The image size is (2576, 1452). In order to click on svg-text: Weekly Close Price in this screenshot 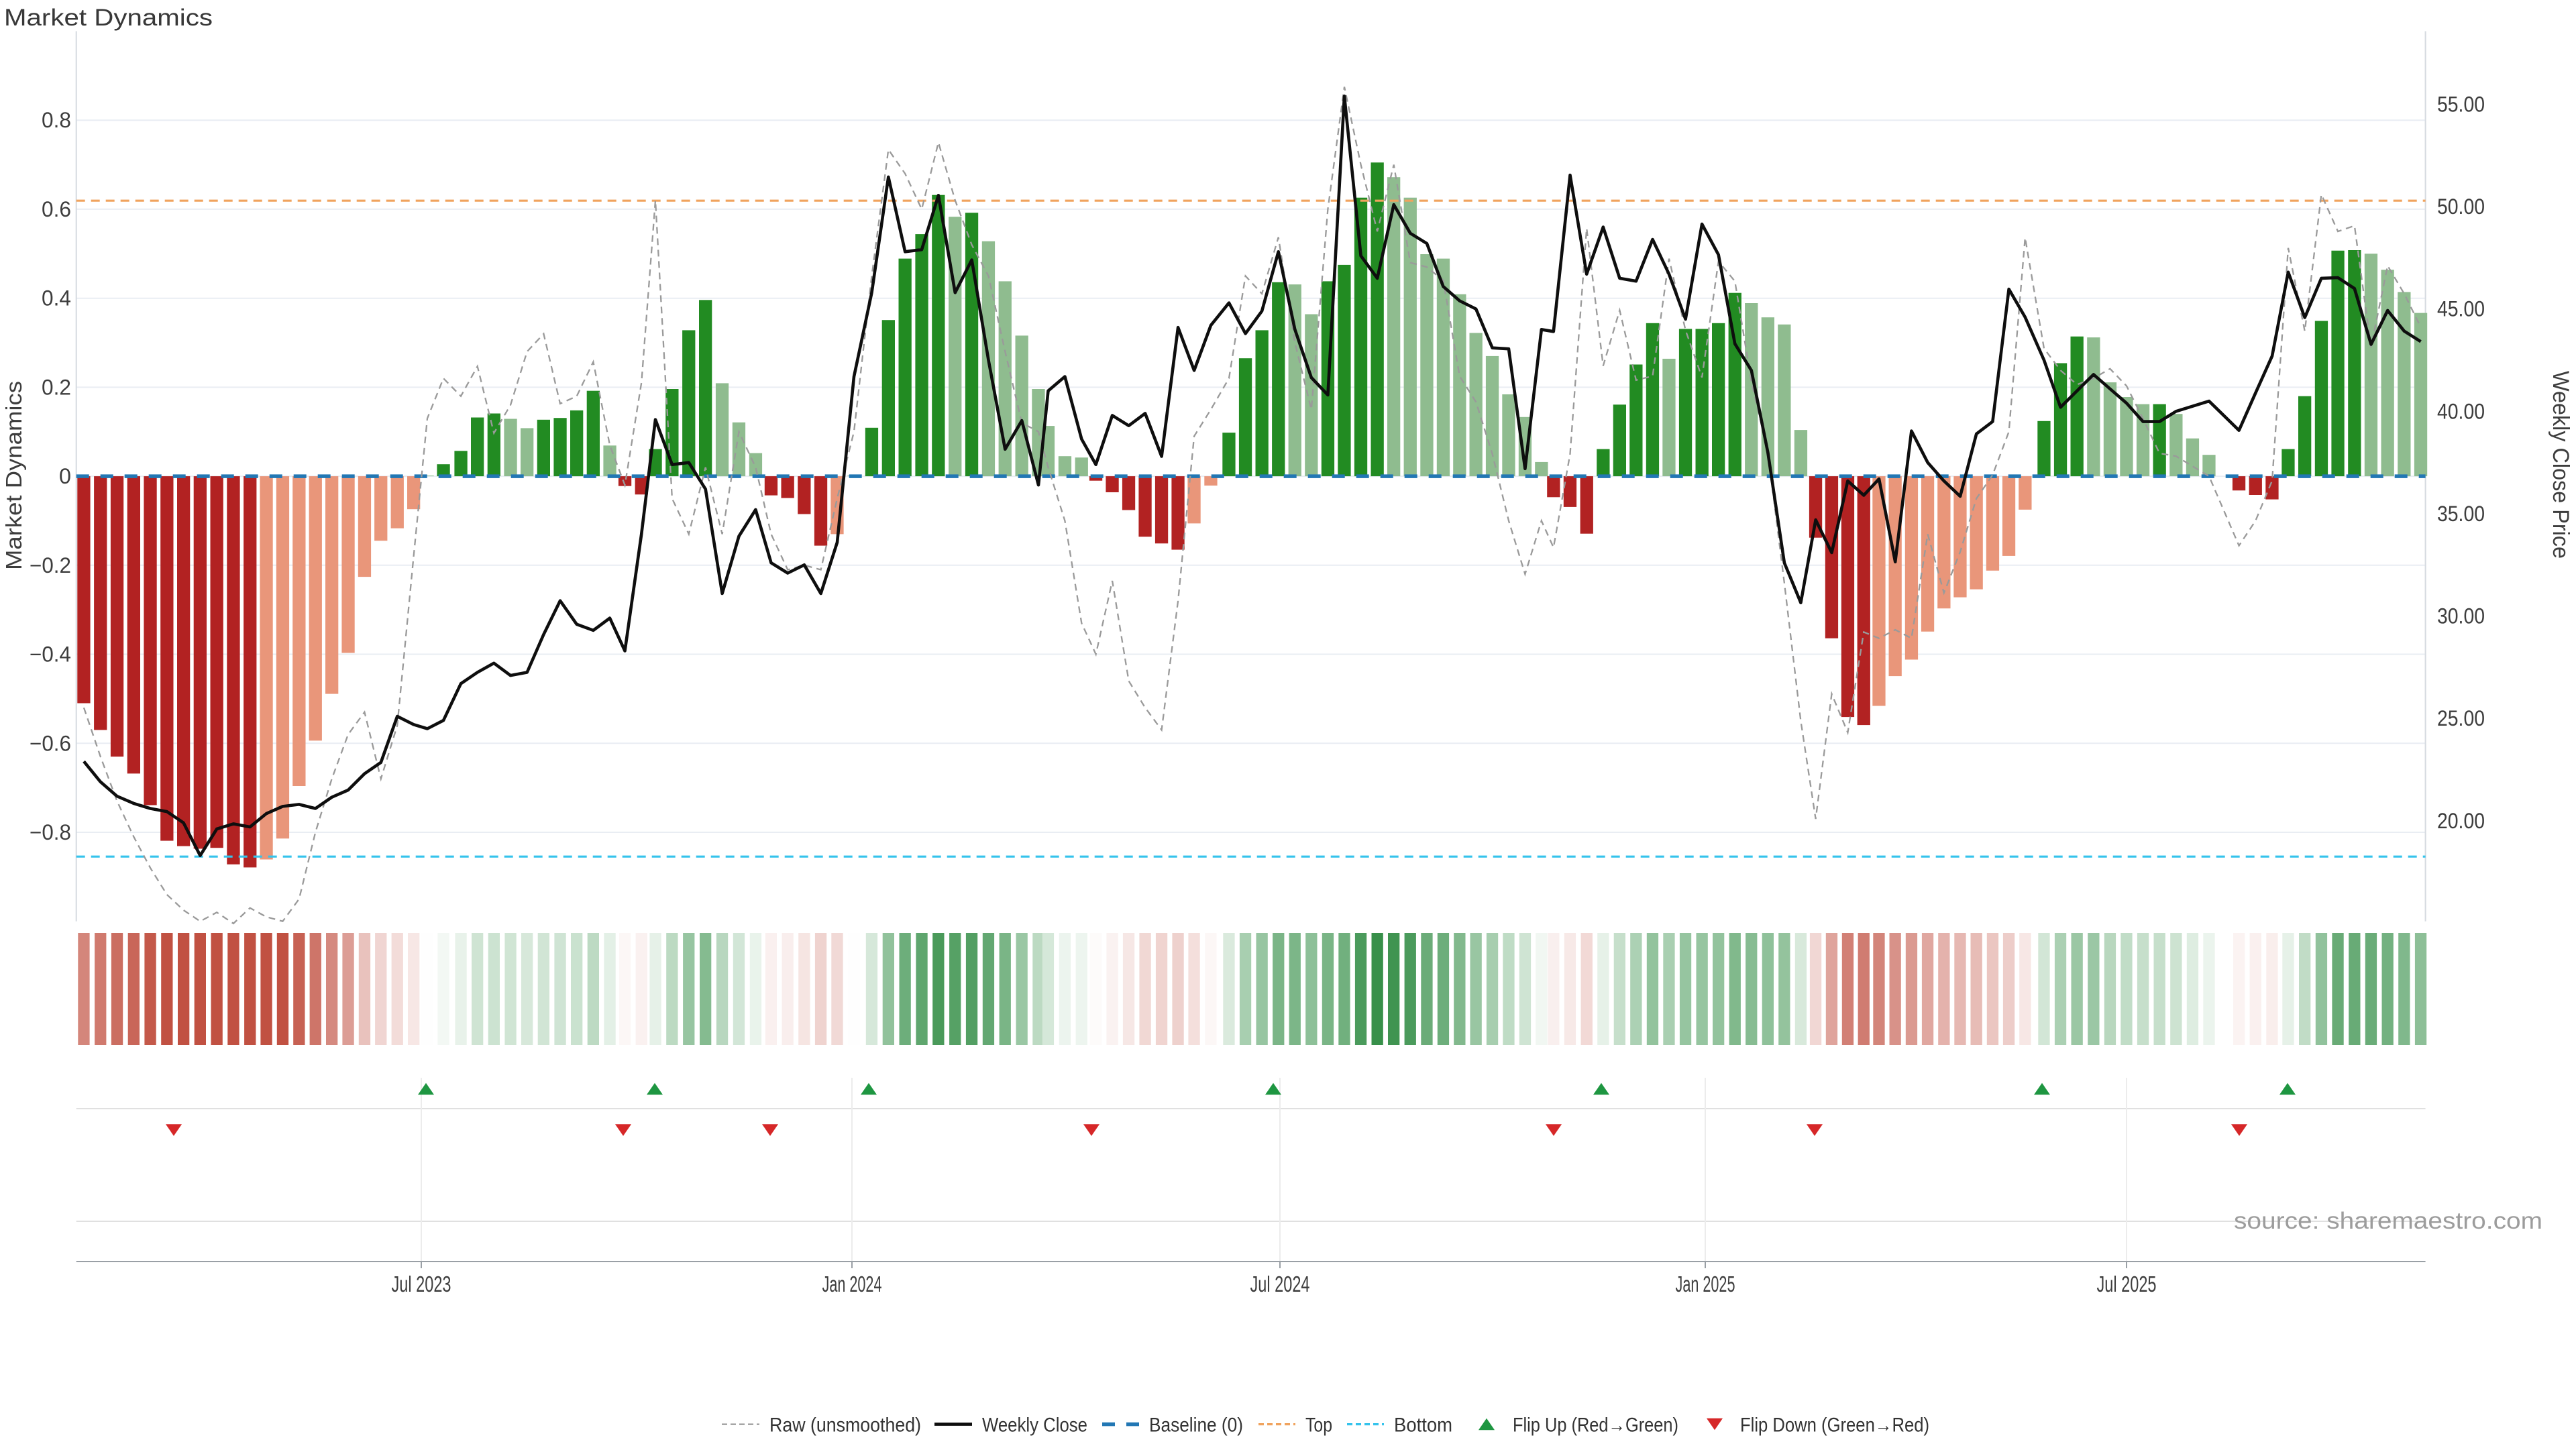, I will do `click(2560, 465)`.